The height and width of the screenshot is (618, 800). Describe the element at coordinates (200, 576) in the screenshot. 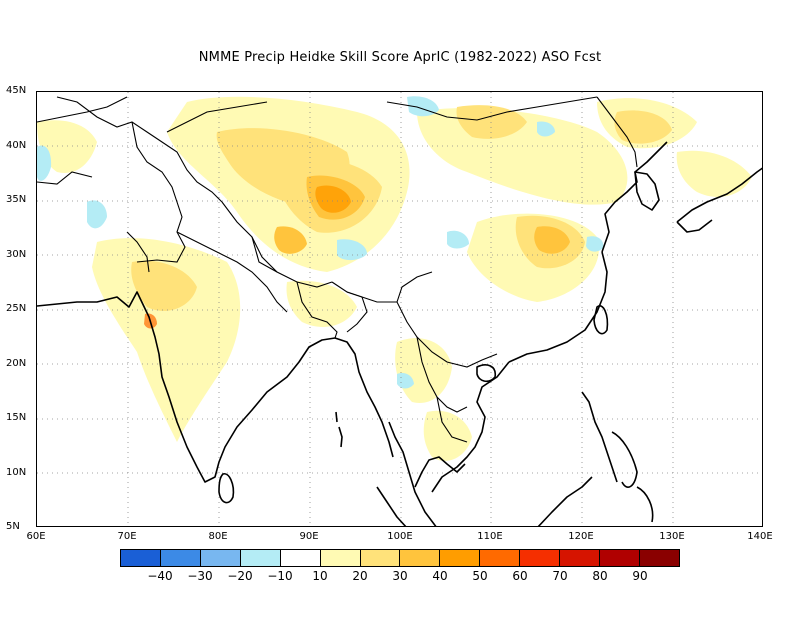

I see `colorbar-label: −30` at that location.